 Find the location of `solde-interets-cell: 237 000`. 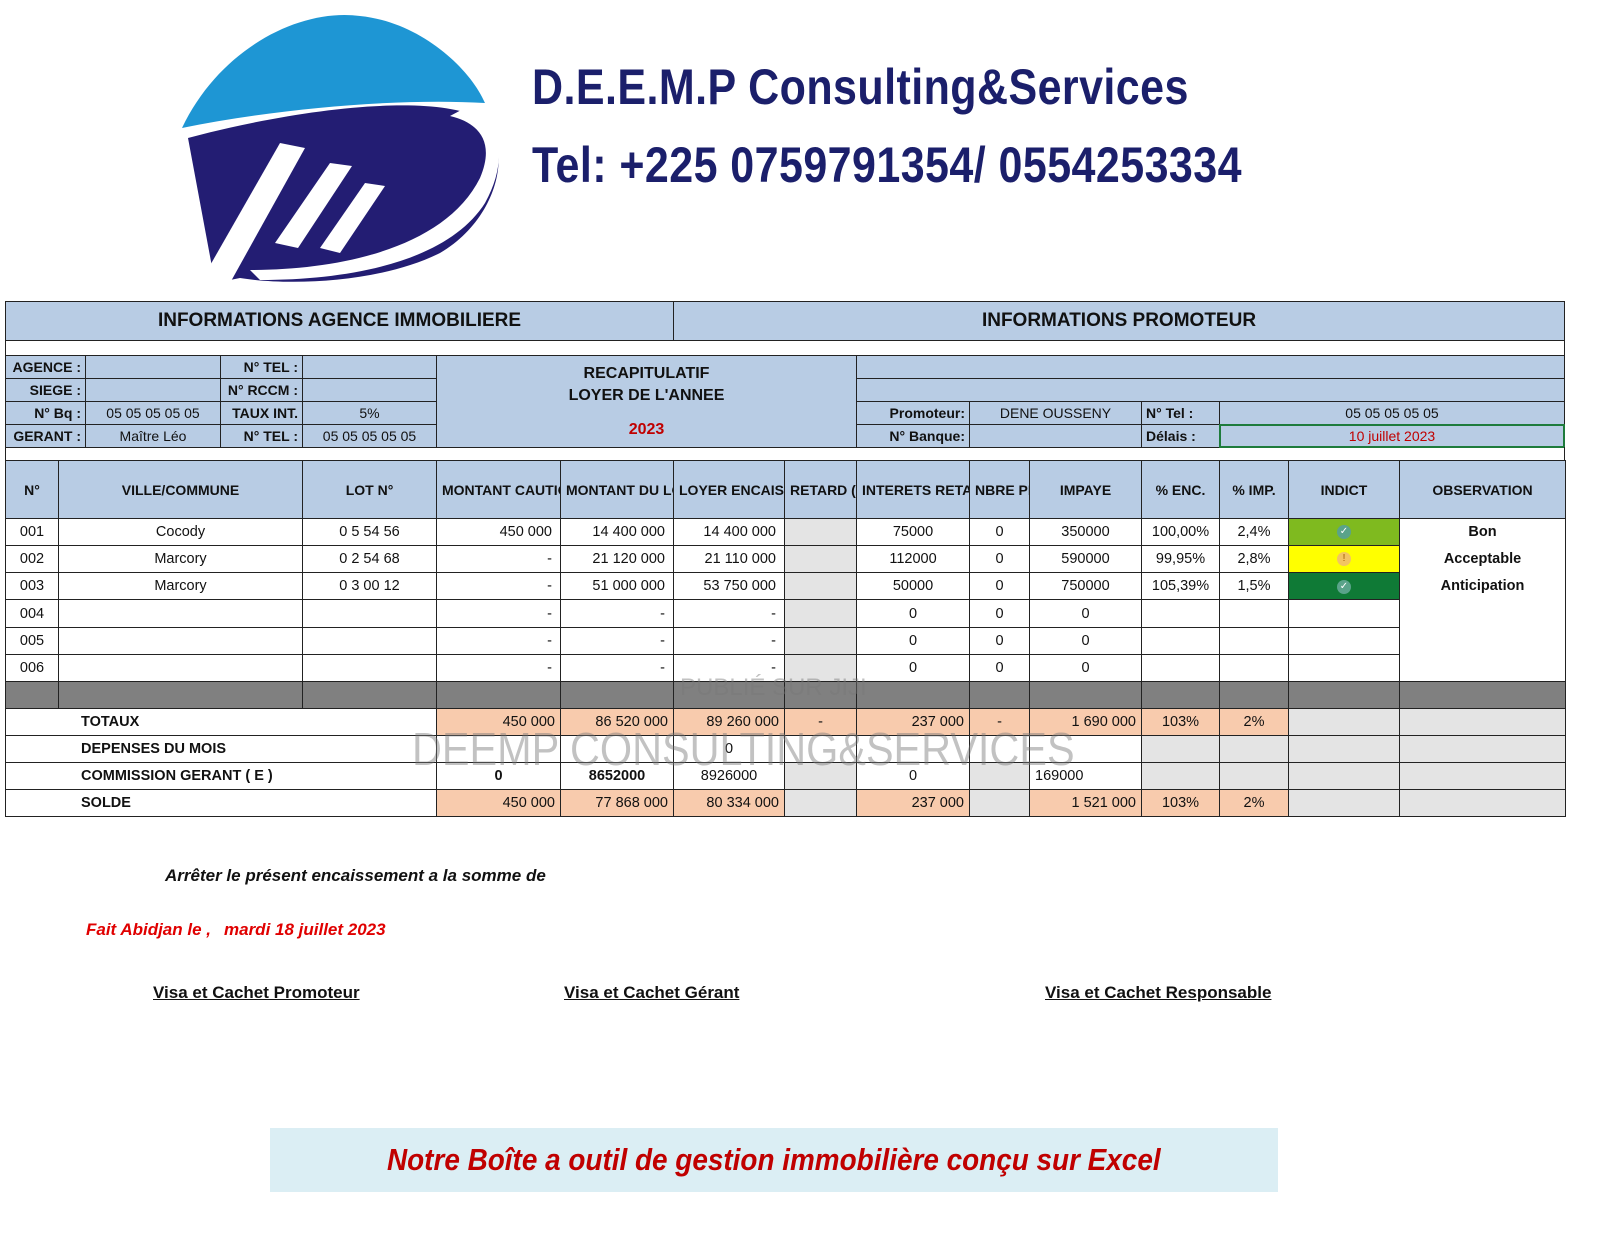

solde-interets-cell: 237 000 is located at coordinates (913, 803).